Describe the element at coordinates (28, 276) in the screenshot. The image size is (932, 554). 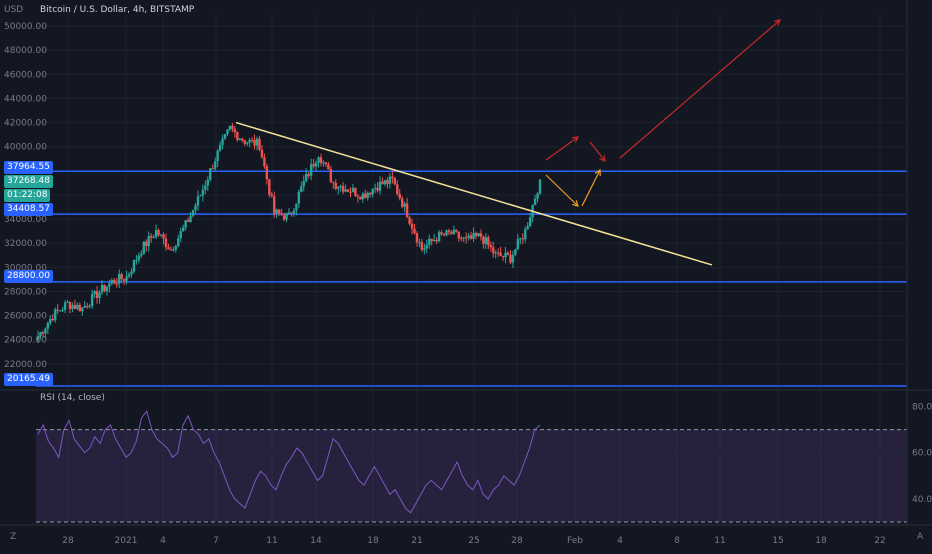
I see `support-price-label-2: 28800.00` at that location.